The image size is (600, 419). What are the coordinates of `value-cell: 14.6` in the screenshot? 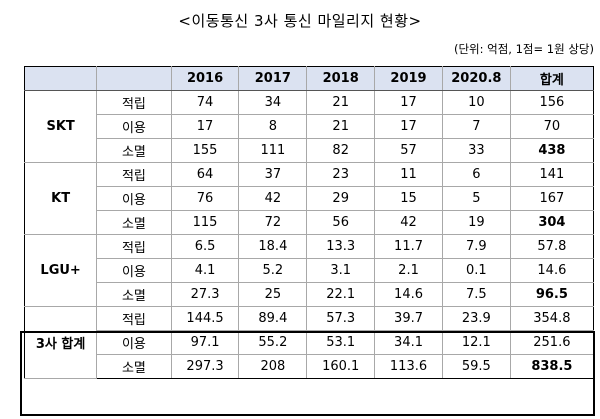 It's located at (408, 294).